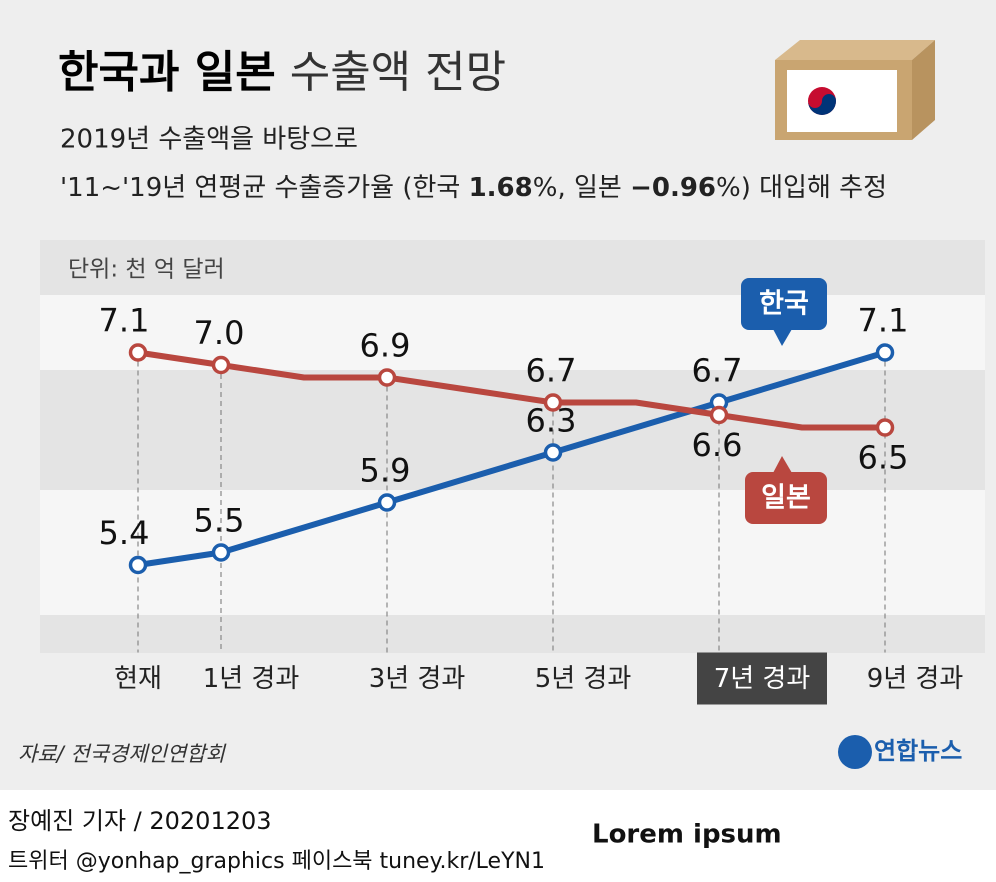 The height and width of the screenshot is (882, 996). What do you see at coordinates (673, 188) in the screenshot?
I see `subtitle-part: −0.96` at bounding box center [673, 188].